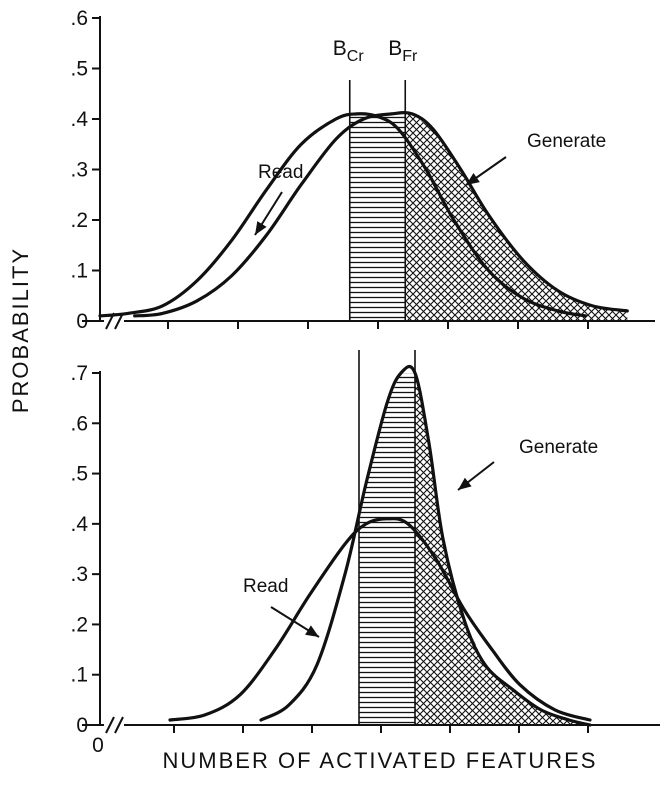 The width and height of the screenshot is (666, 786). Describe the element at coordinates (349, 51) in the screenshot. I see `criterion-label-b-cr: BCr` at that location.